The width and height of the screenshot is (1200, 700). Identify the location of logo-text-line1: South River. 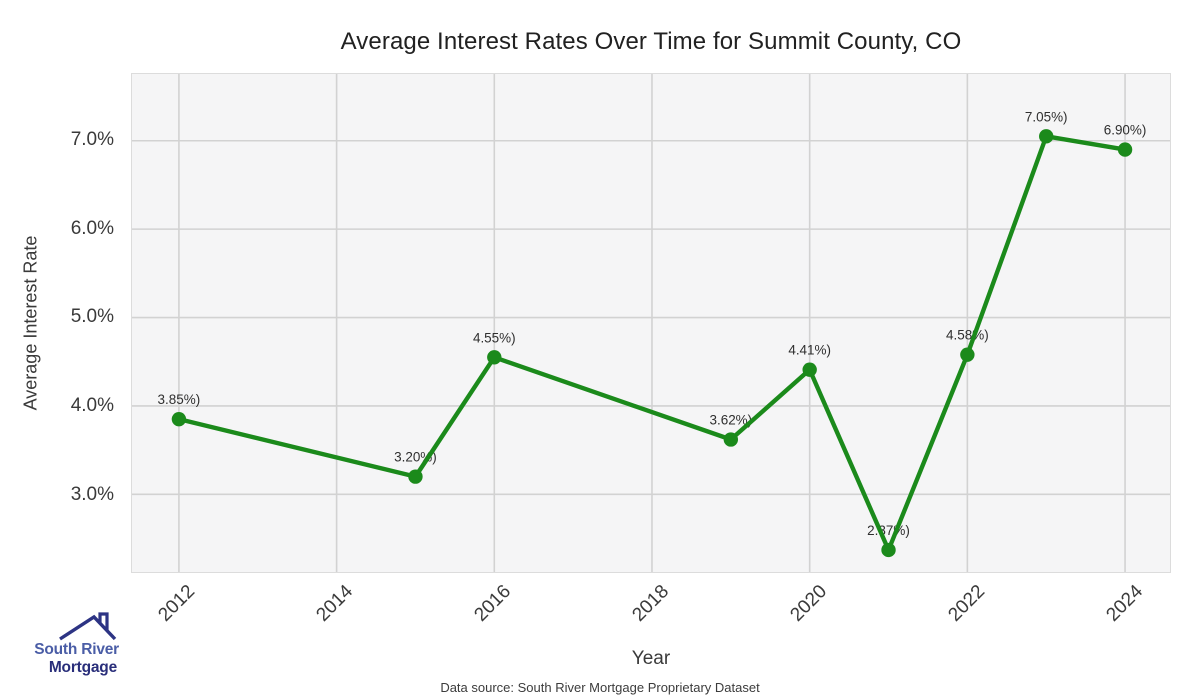
(76, 649).